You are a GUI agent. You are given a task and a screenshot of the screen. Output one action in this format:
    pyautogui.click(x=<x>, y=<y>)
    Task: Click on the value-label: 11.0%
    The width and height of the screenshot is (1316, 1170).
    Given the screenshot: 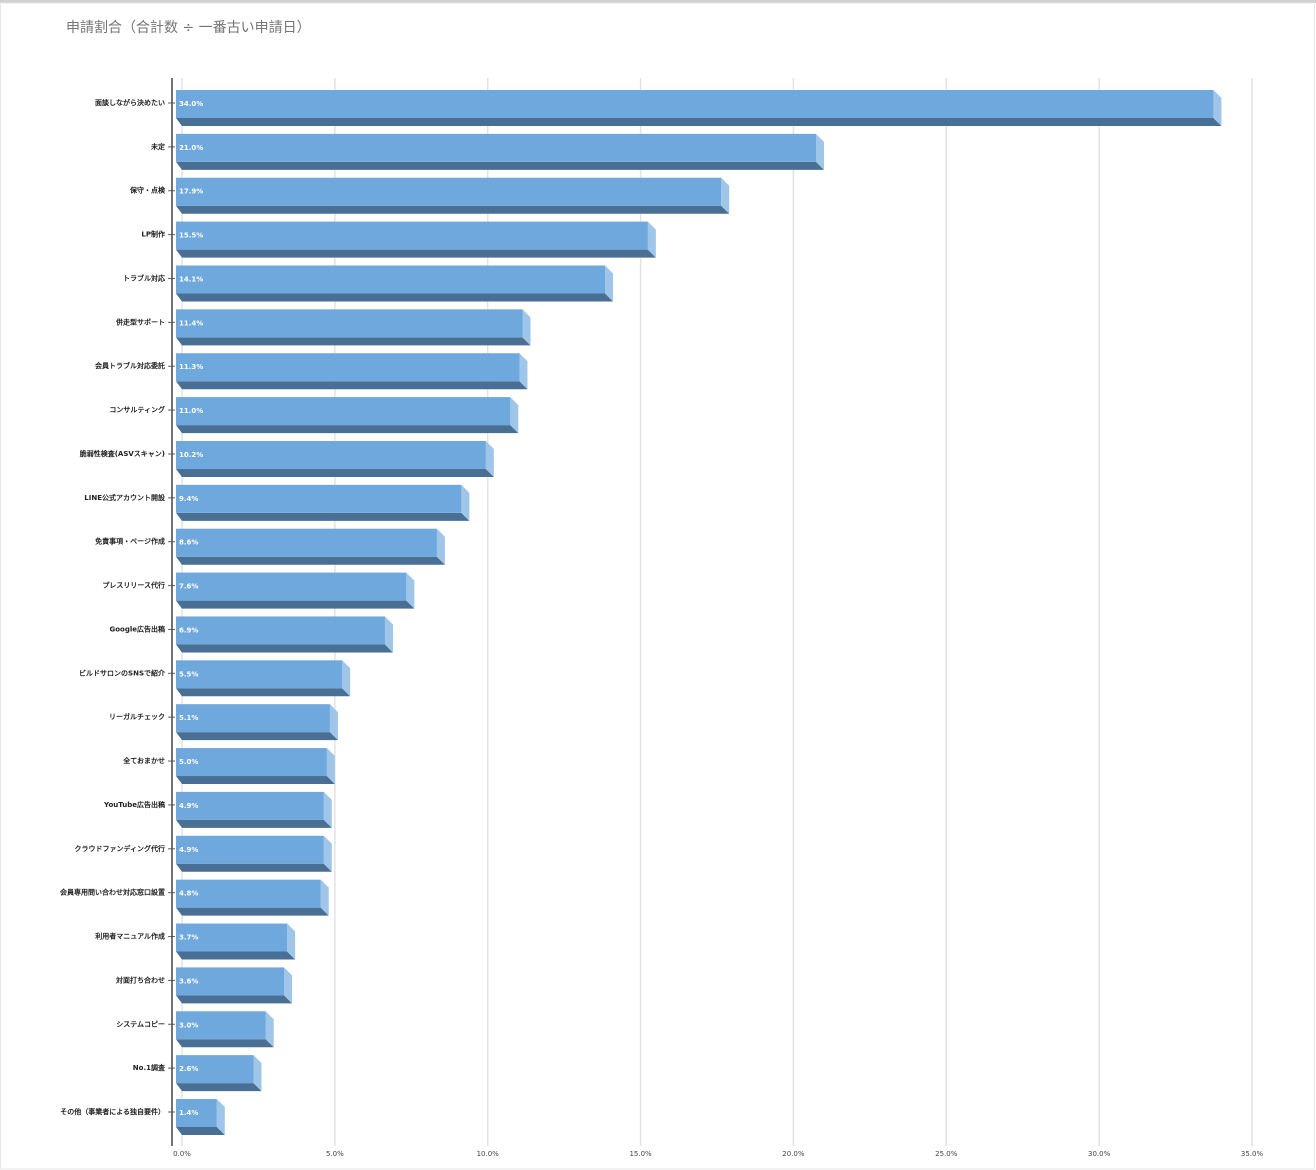 What is the action you would take?
    pyautogui.click(x=191, y=411)
    